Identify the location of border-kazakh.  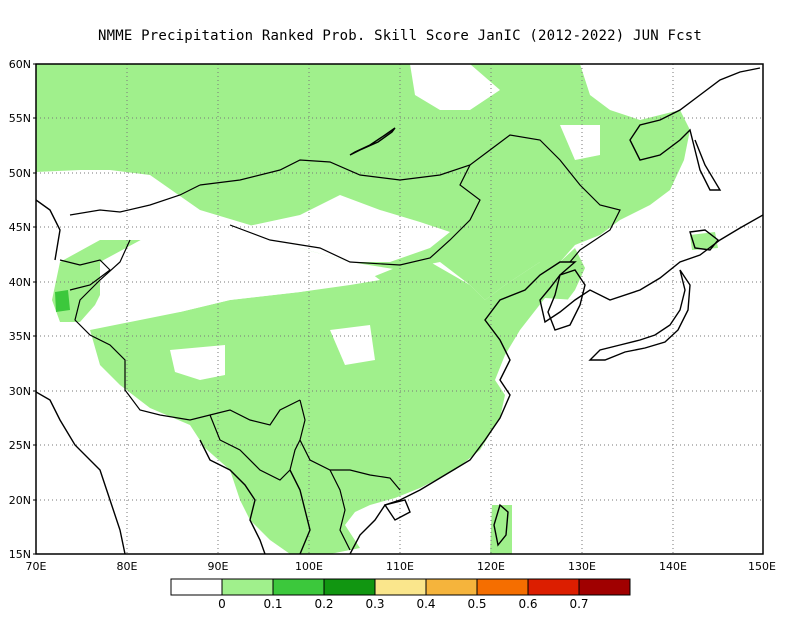
(135, 200).